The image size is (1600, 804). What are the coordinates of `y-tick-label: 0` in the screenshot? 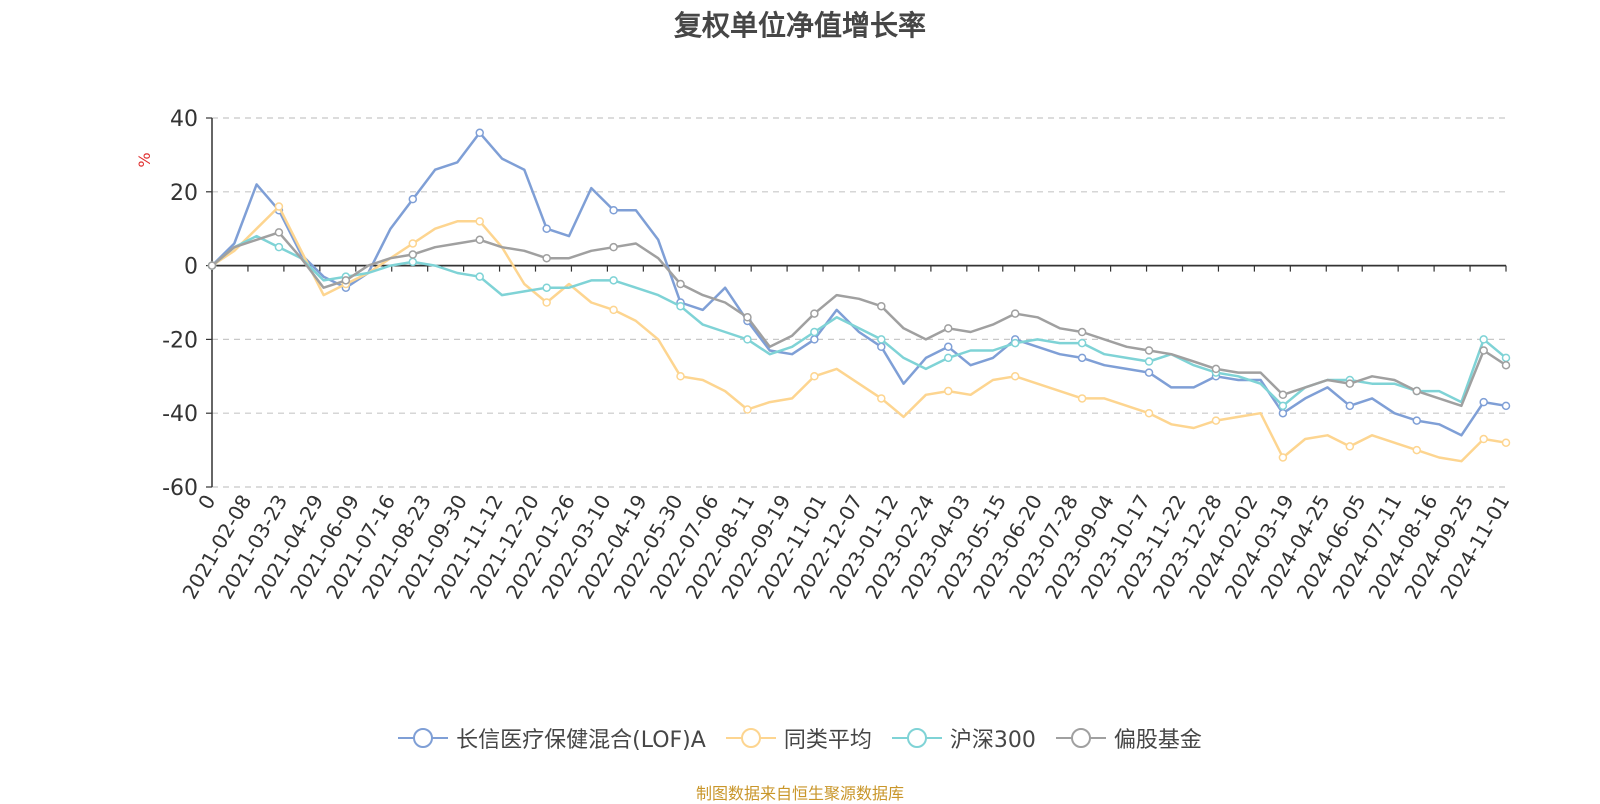 It's located at (191, 267).